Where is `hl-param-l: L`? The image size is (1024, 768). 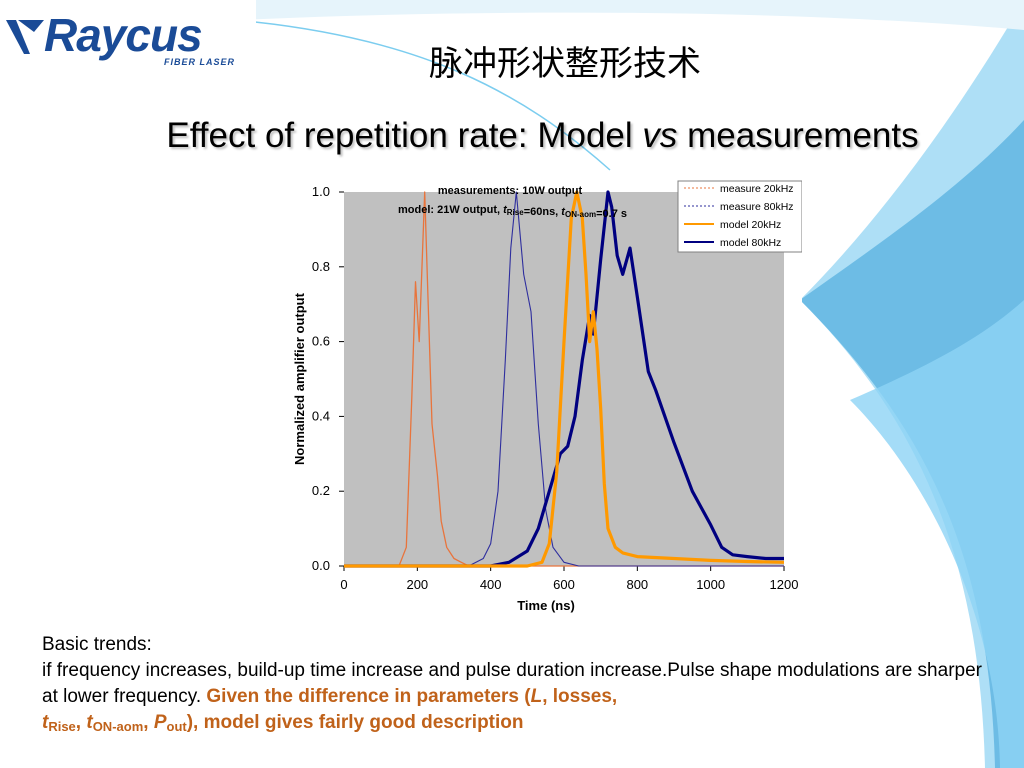 hl-param-l: L is located at coordinates (536, 696).